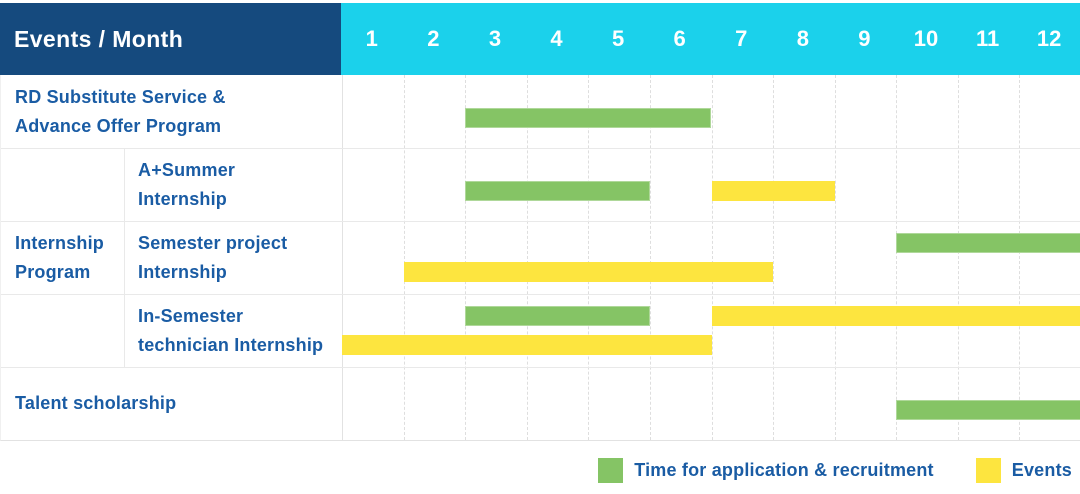  I want to click on month-label: 7, so click(741, 38).